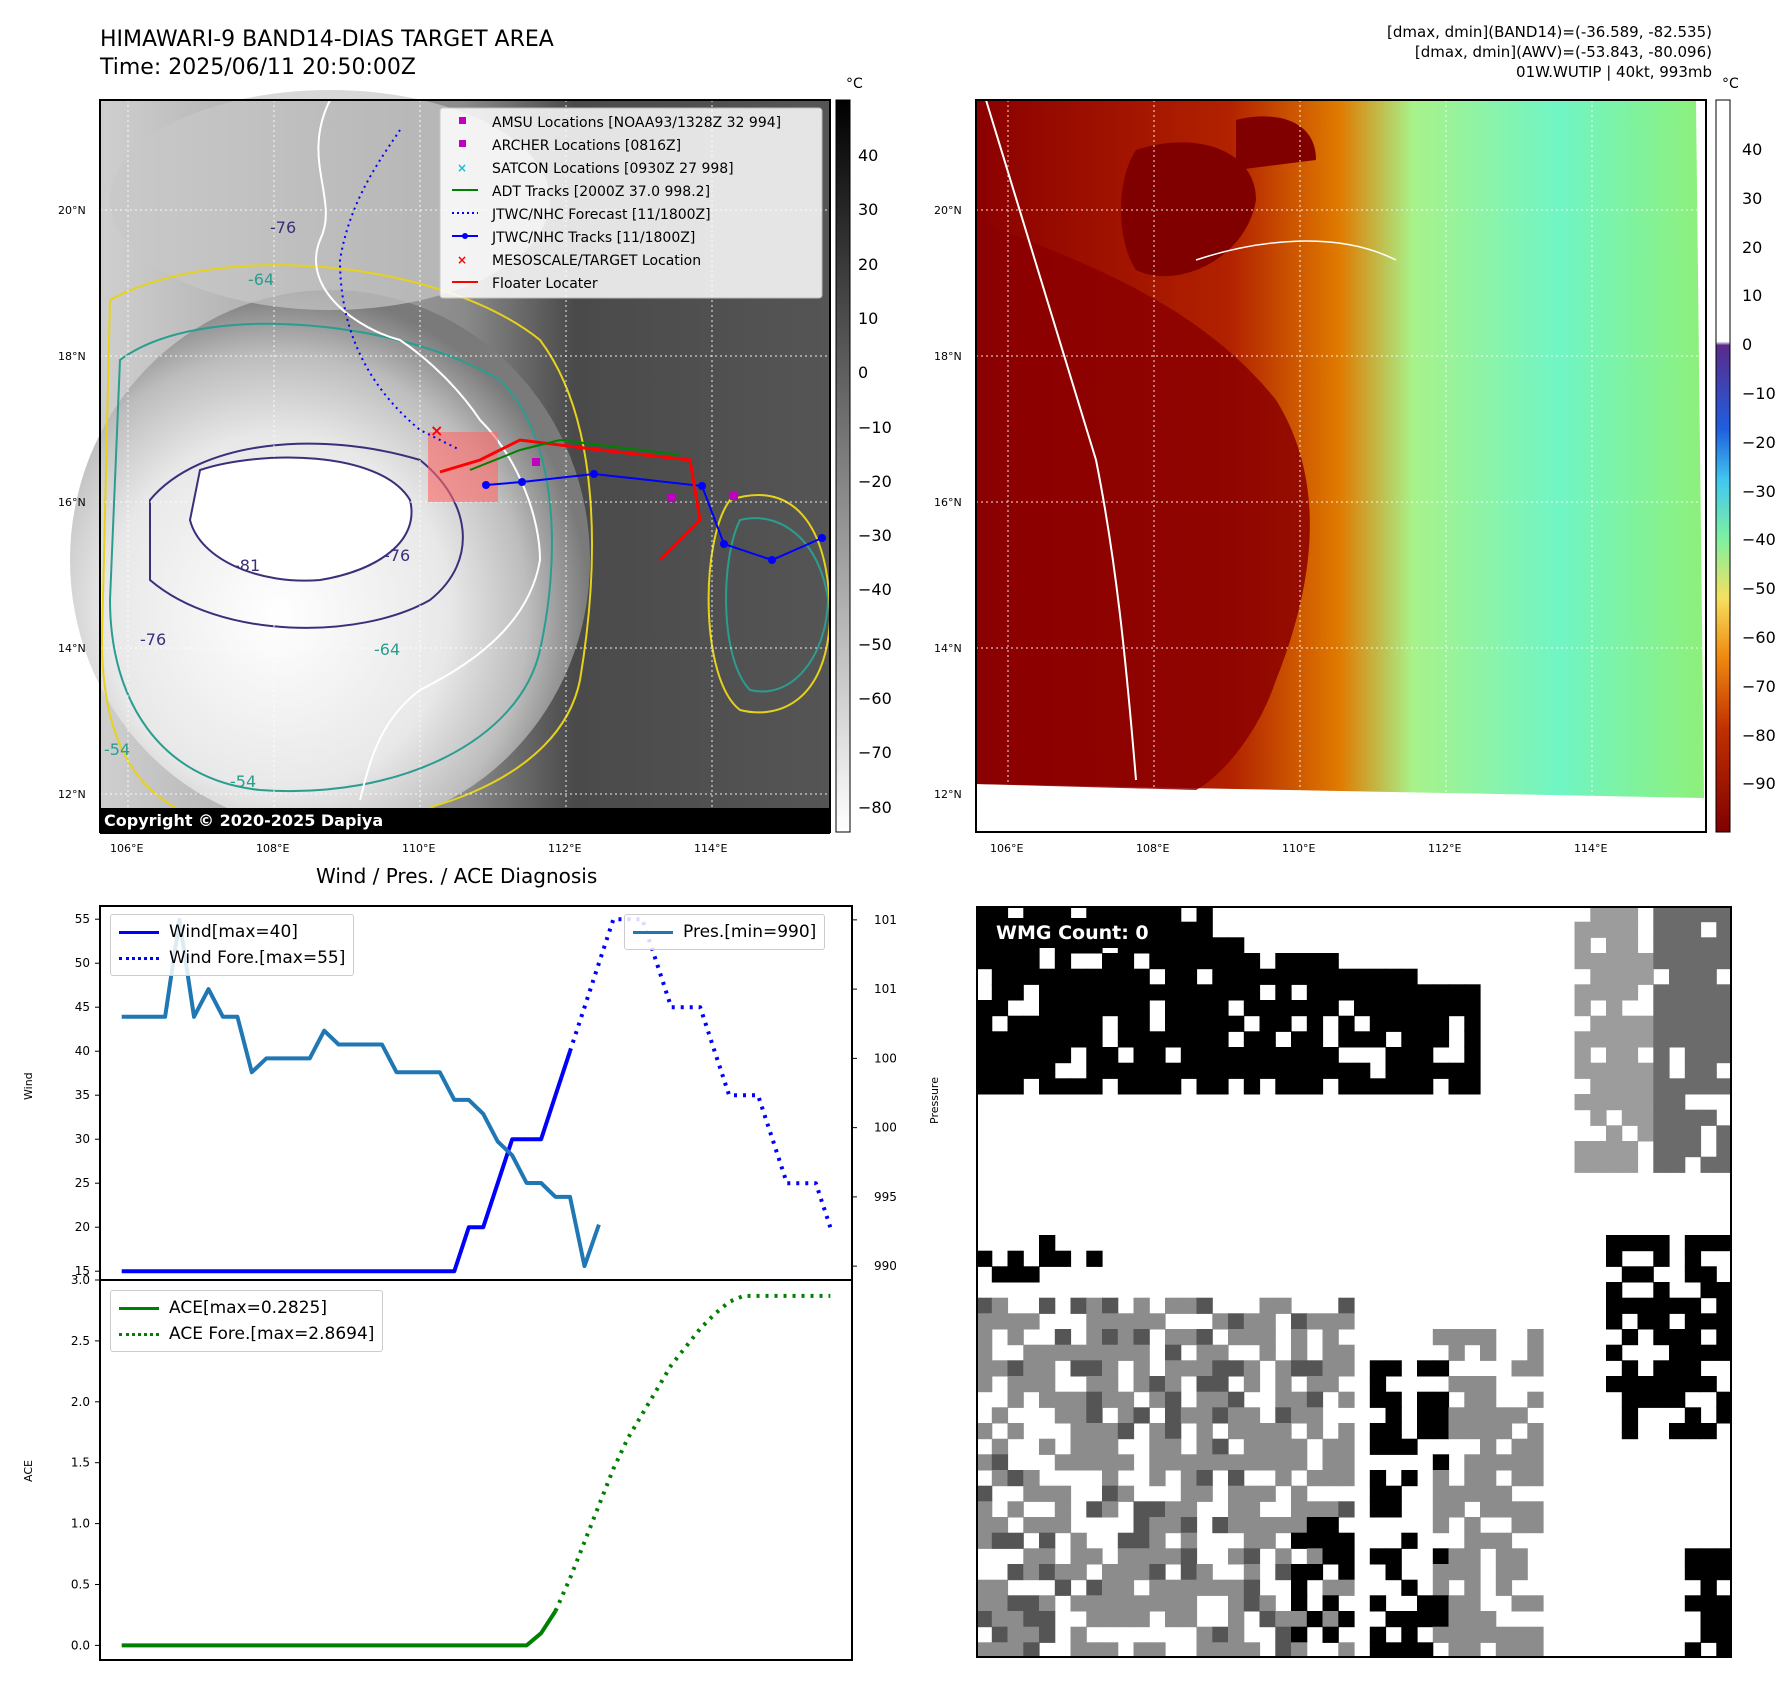 The height and width of the screenshot is (1690, 1792). Describe the element at coordinates (885, 1128) in the screenshot. I see `pressure-tick-label: 1000` at that location.